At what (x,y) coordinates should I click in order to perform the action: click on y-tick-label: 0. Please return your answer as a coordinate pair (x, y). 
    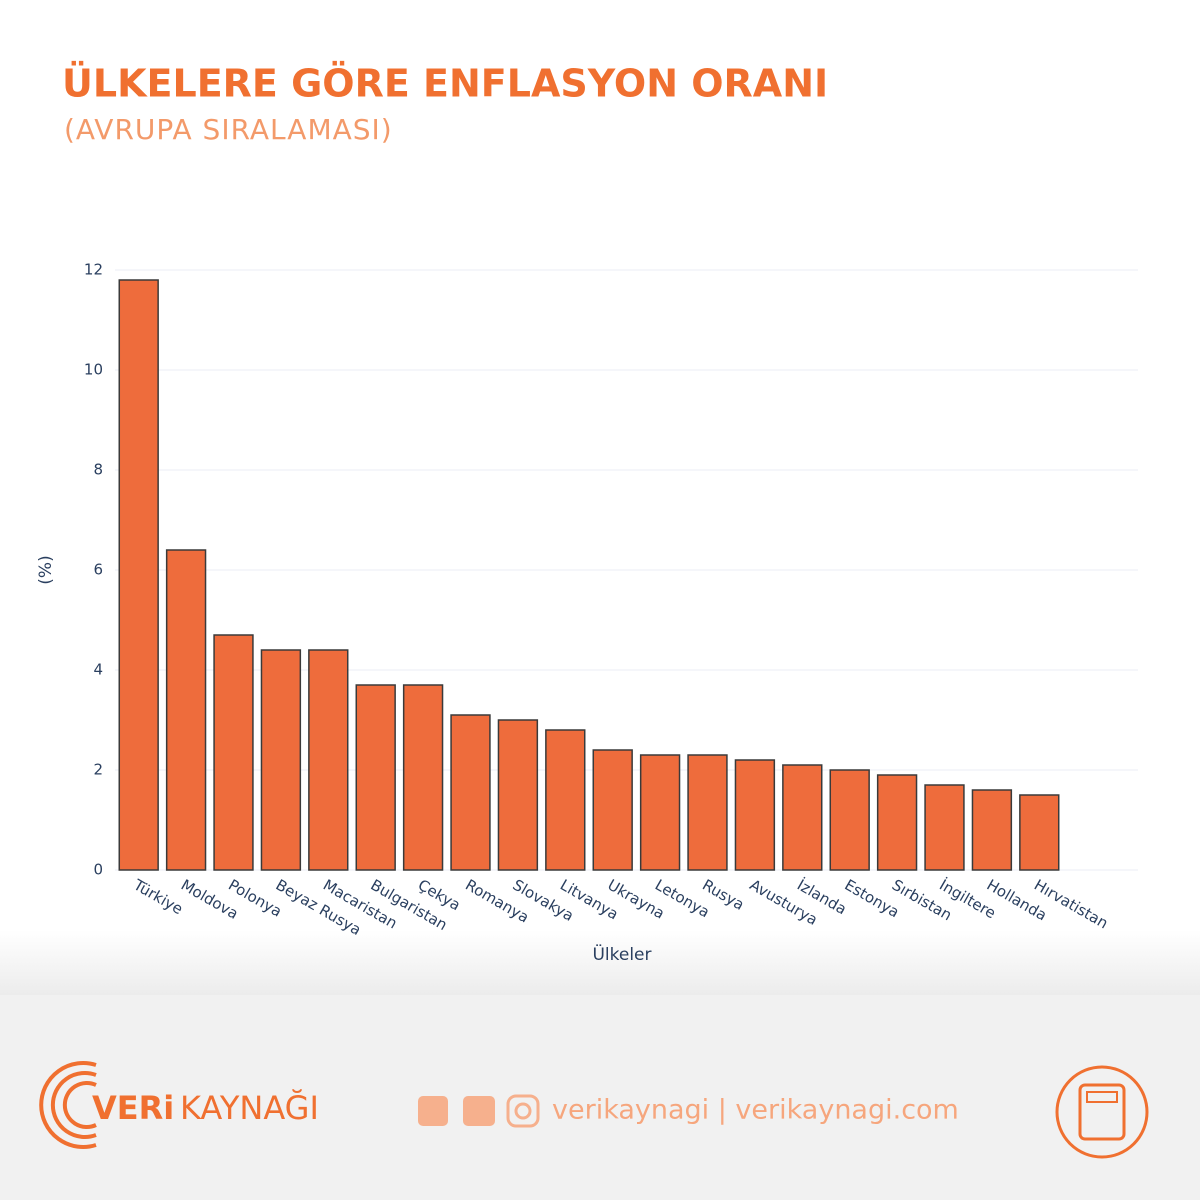
    Looking at the image, I should click on (98, 870).